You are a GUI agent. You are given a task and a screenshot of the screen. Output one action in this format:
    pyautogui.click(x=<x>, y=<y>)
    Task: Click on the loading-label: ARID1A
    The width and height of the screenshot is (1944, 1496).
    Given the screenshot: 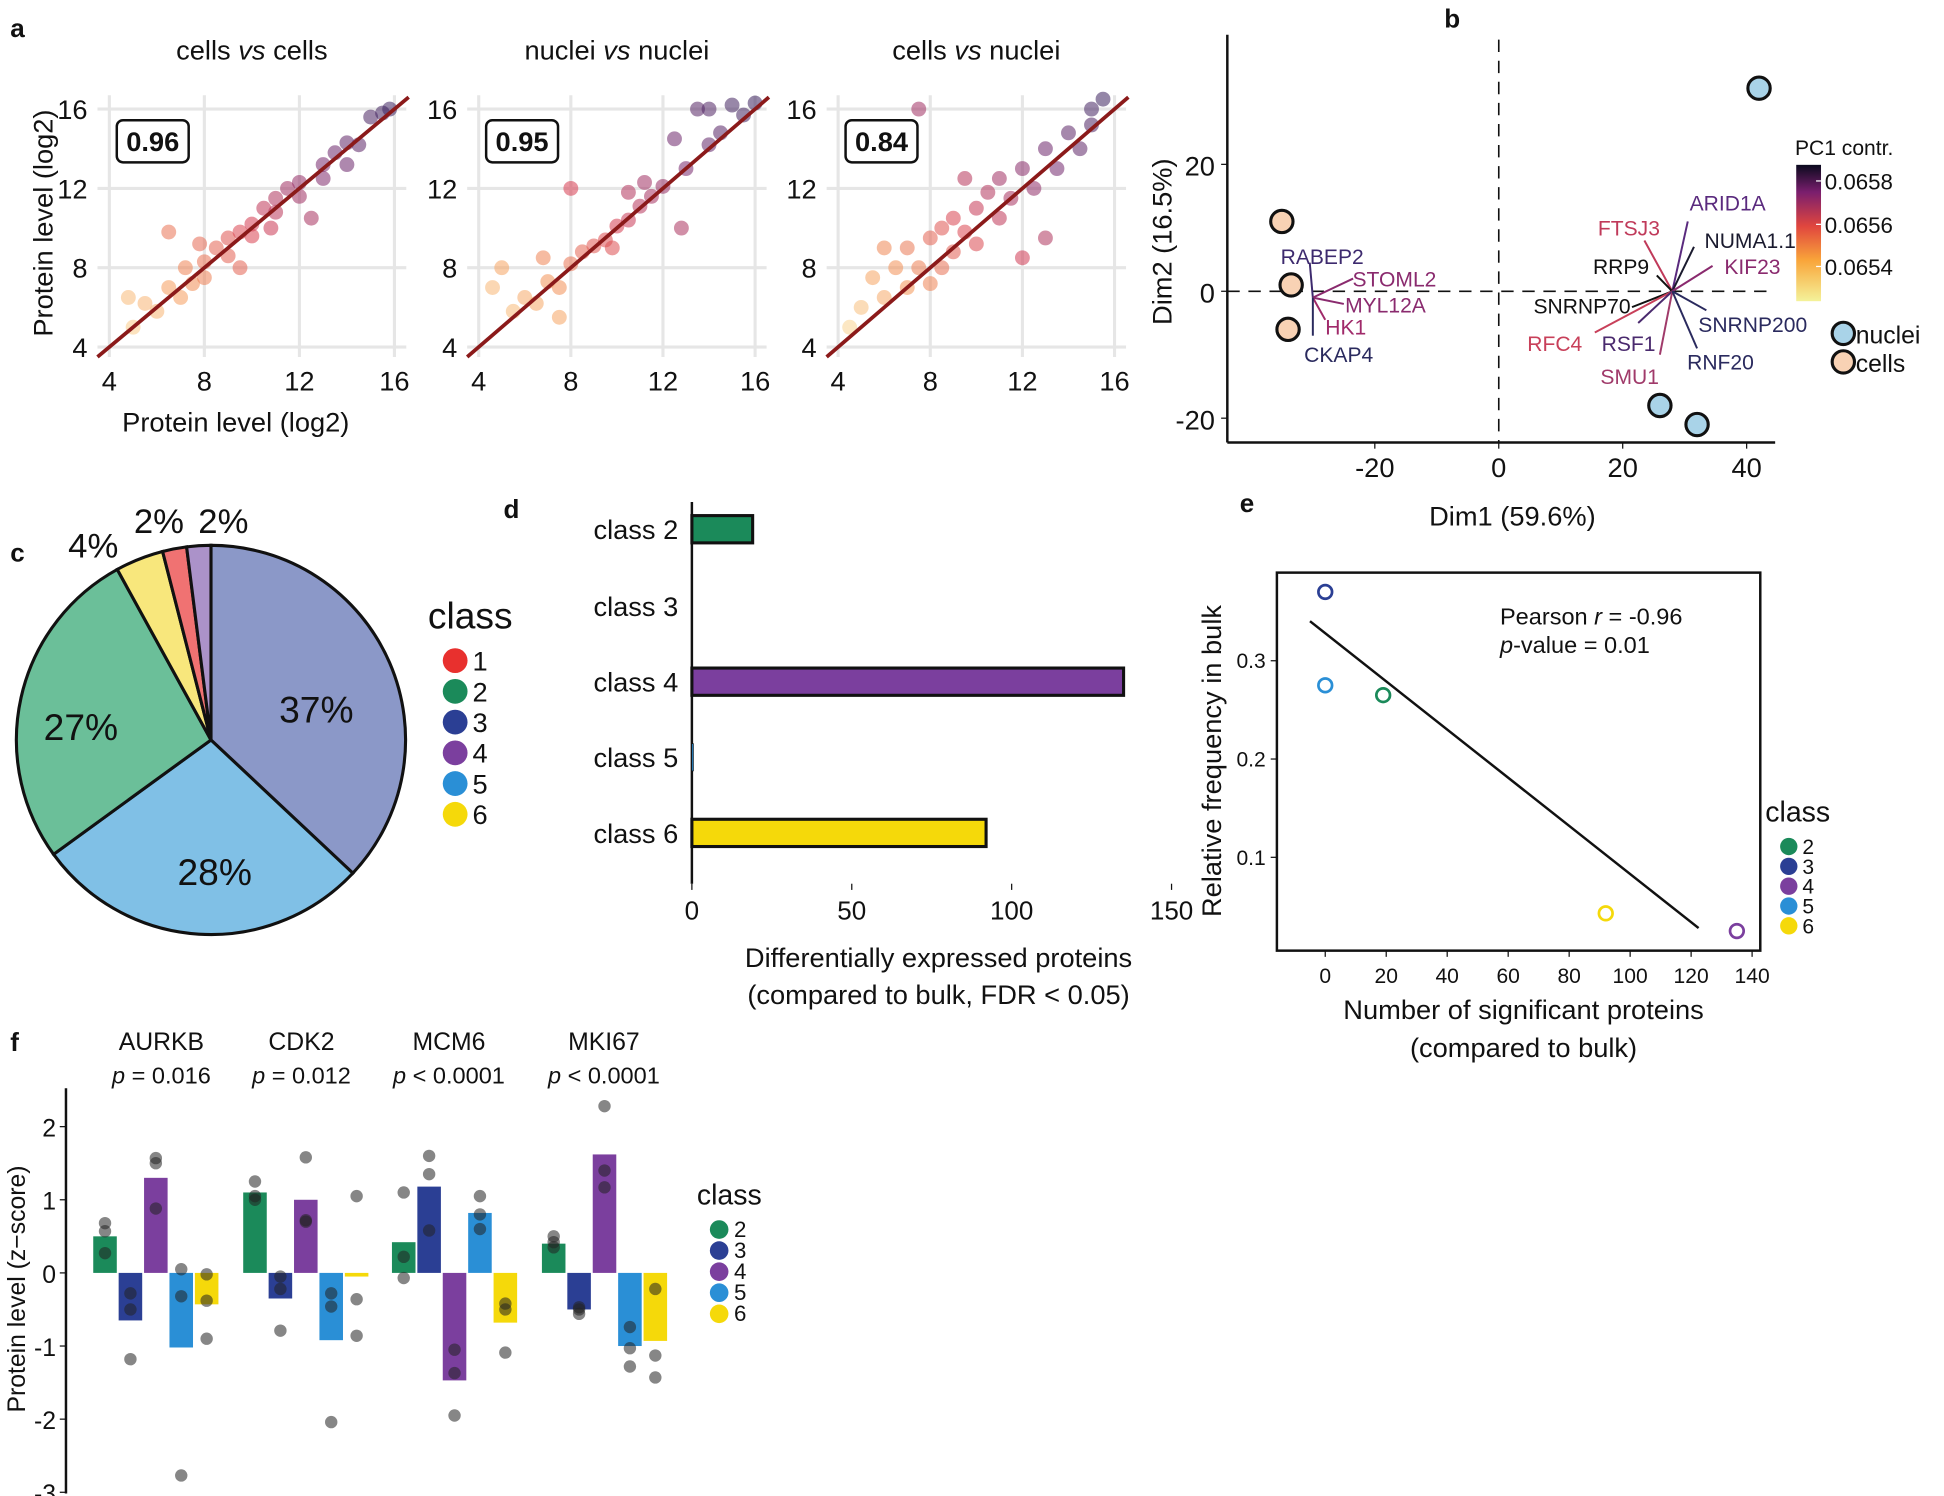 What is the action you would take?
    pyautogui.click(x=1728, y=204)
    